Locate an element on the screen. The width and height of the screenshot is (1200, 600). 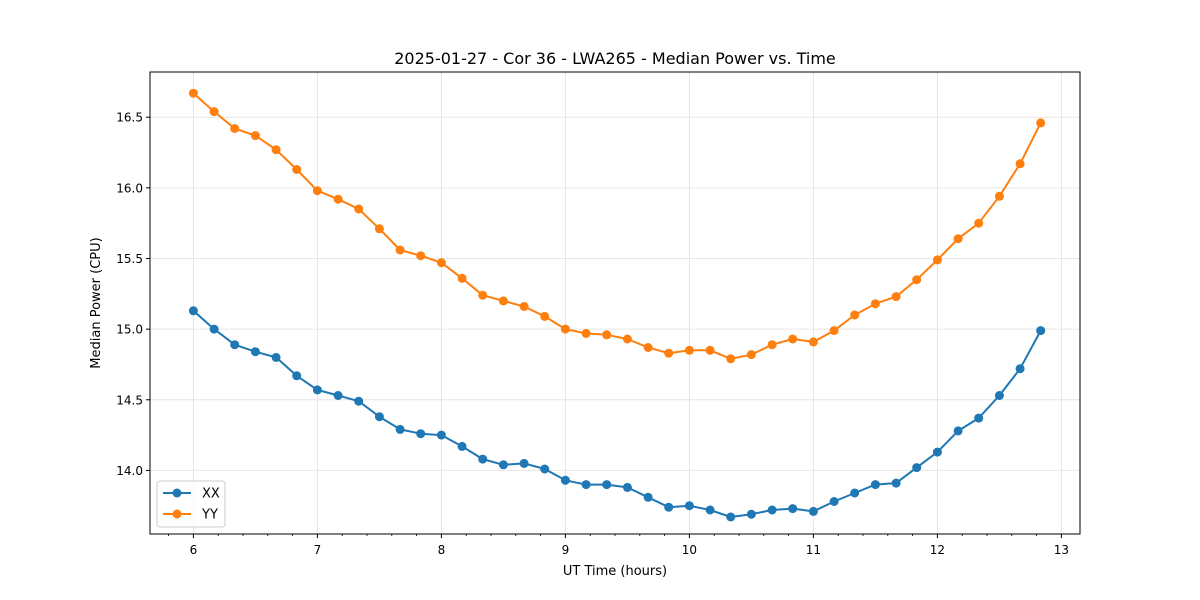
y-tick-label: 16.5 is located at coordinates (129, 118).